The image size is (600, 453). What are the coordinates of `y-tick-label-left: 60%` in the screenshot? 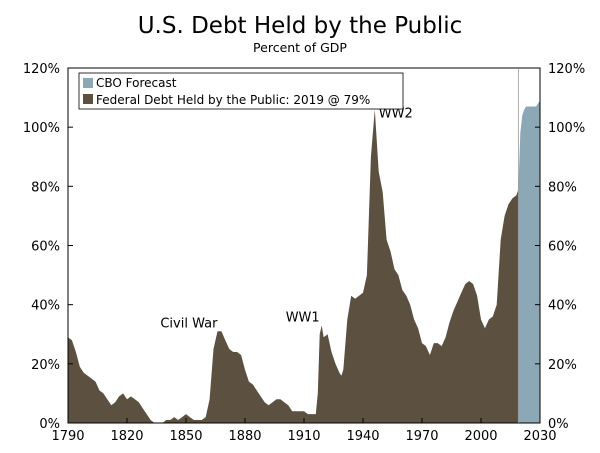 It's located at (45, 247).